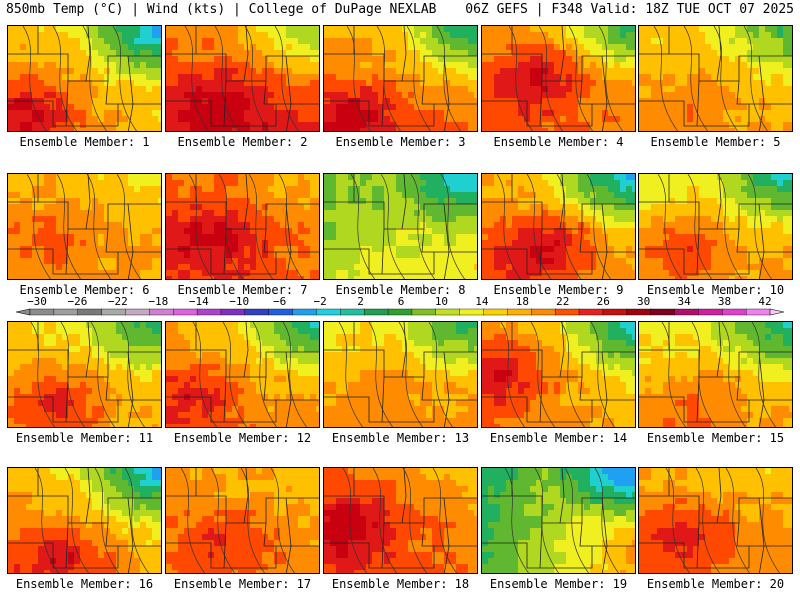 The height and width of the screenshot is (600, 800). Describe the element at coordinates (320, 301) in the screenshot. I see `colorbar-tick-label: −2` at that location.